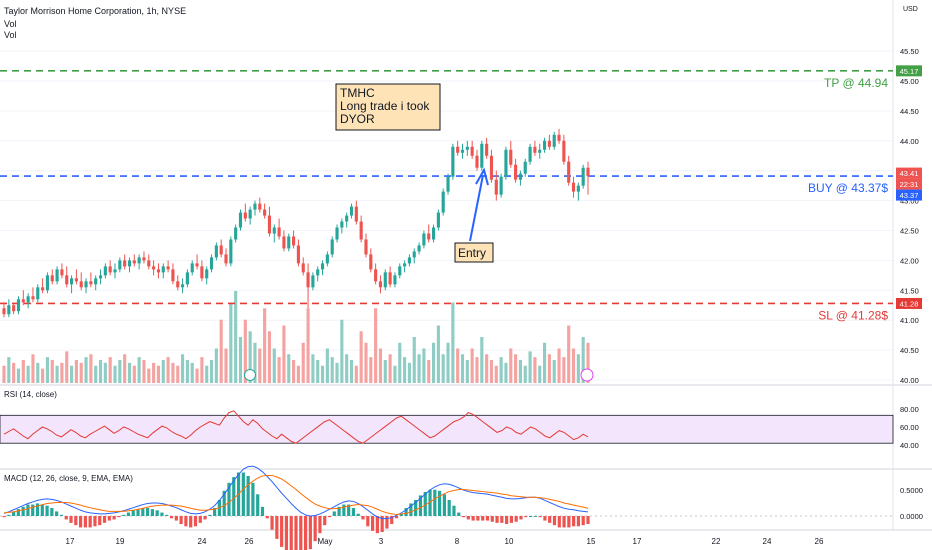 This screenshot has height=550, width=932. What do you see at coordinates (909, 201) in the screenshot?
I see `price-tick: 43.00` at bounding box center [909, 201].